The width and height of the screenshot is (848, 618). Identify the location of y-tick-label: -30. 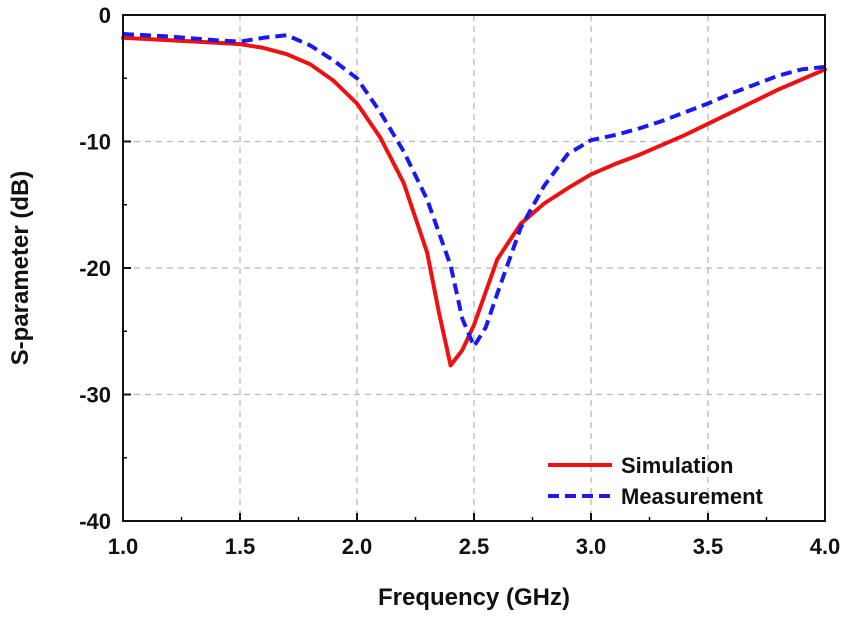
(95, 395).